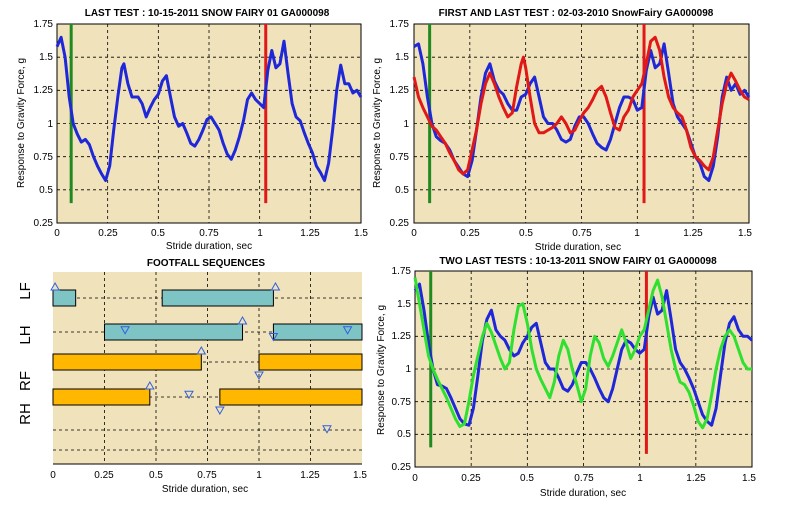 This screenshot has height=505, width=792. What do you see at coordinates (207, 347) in the screenshot?
I see `footfall-bars` at bounding box center [207, 347].